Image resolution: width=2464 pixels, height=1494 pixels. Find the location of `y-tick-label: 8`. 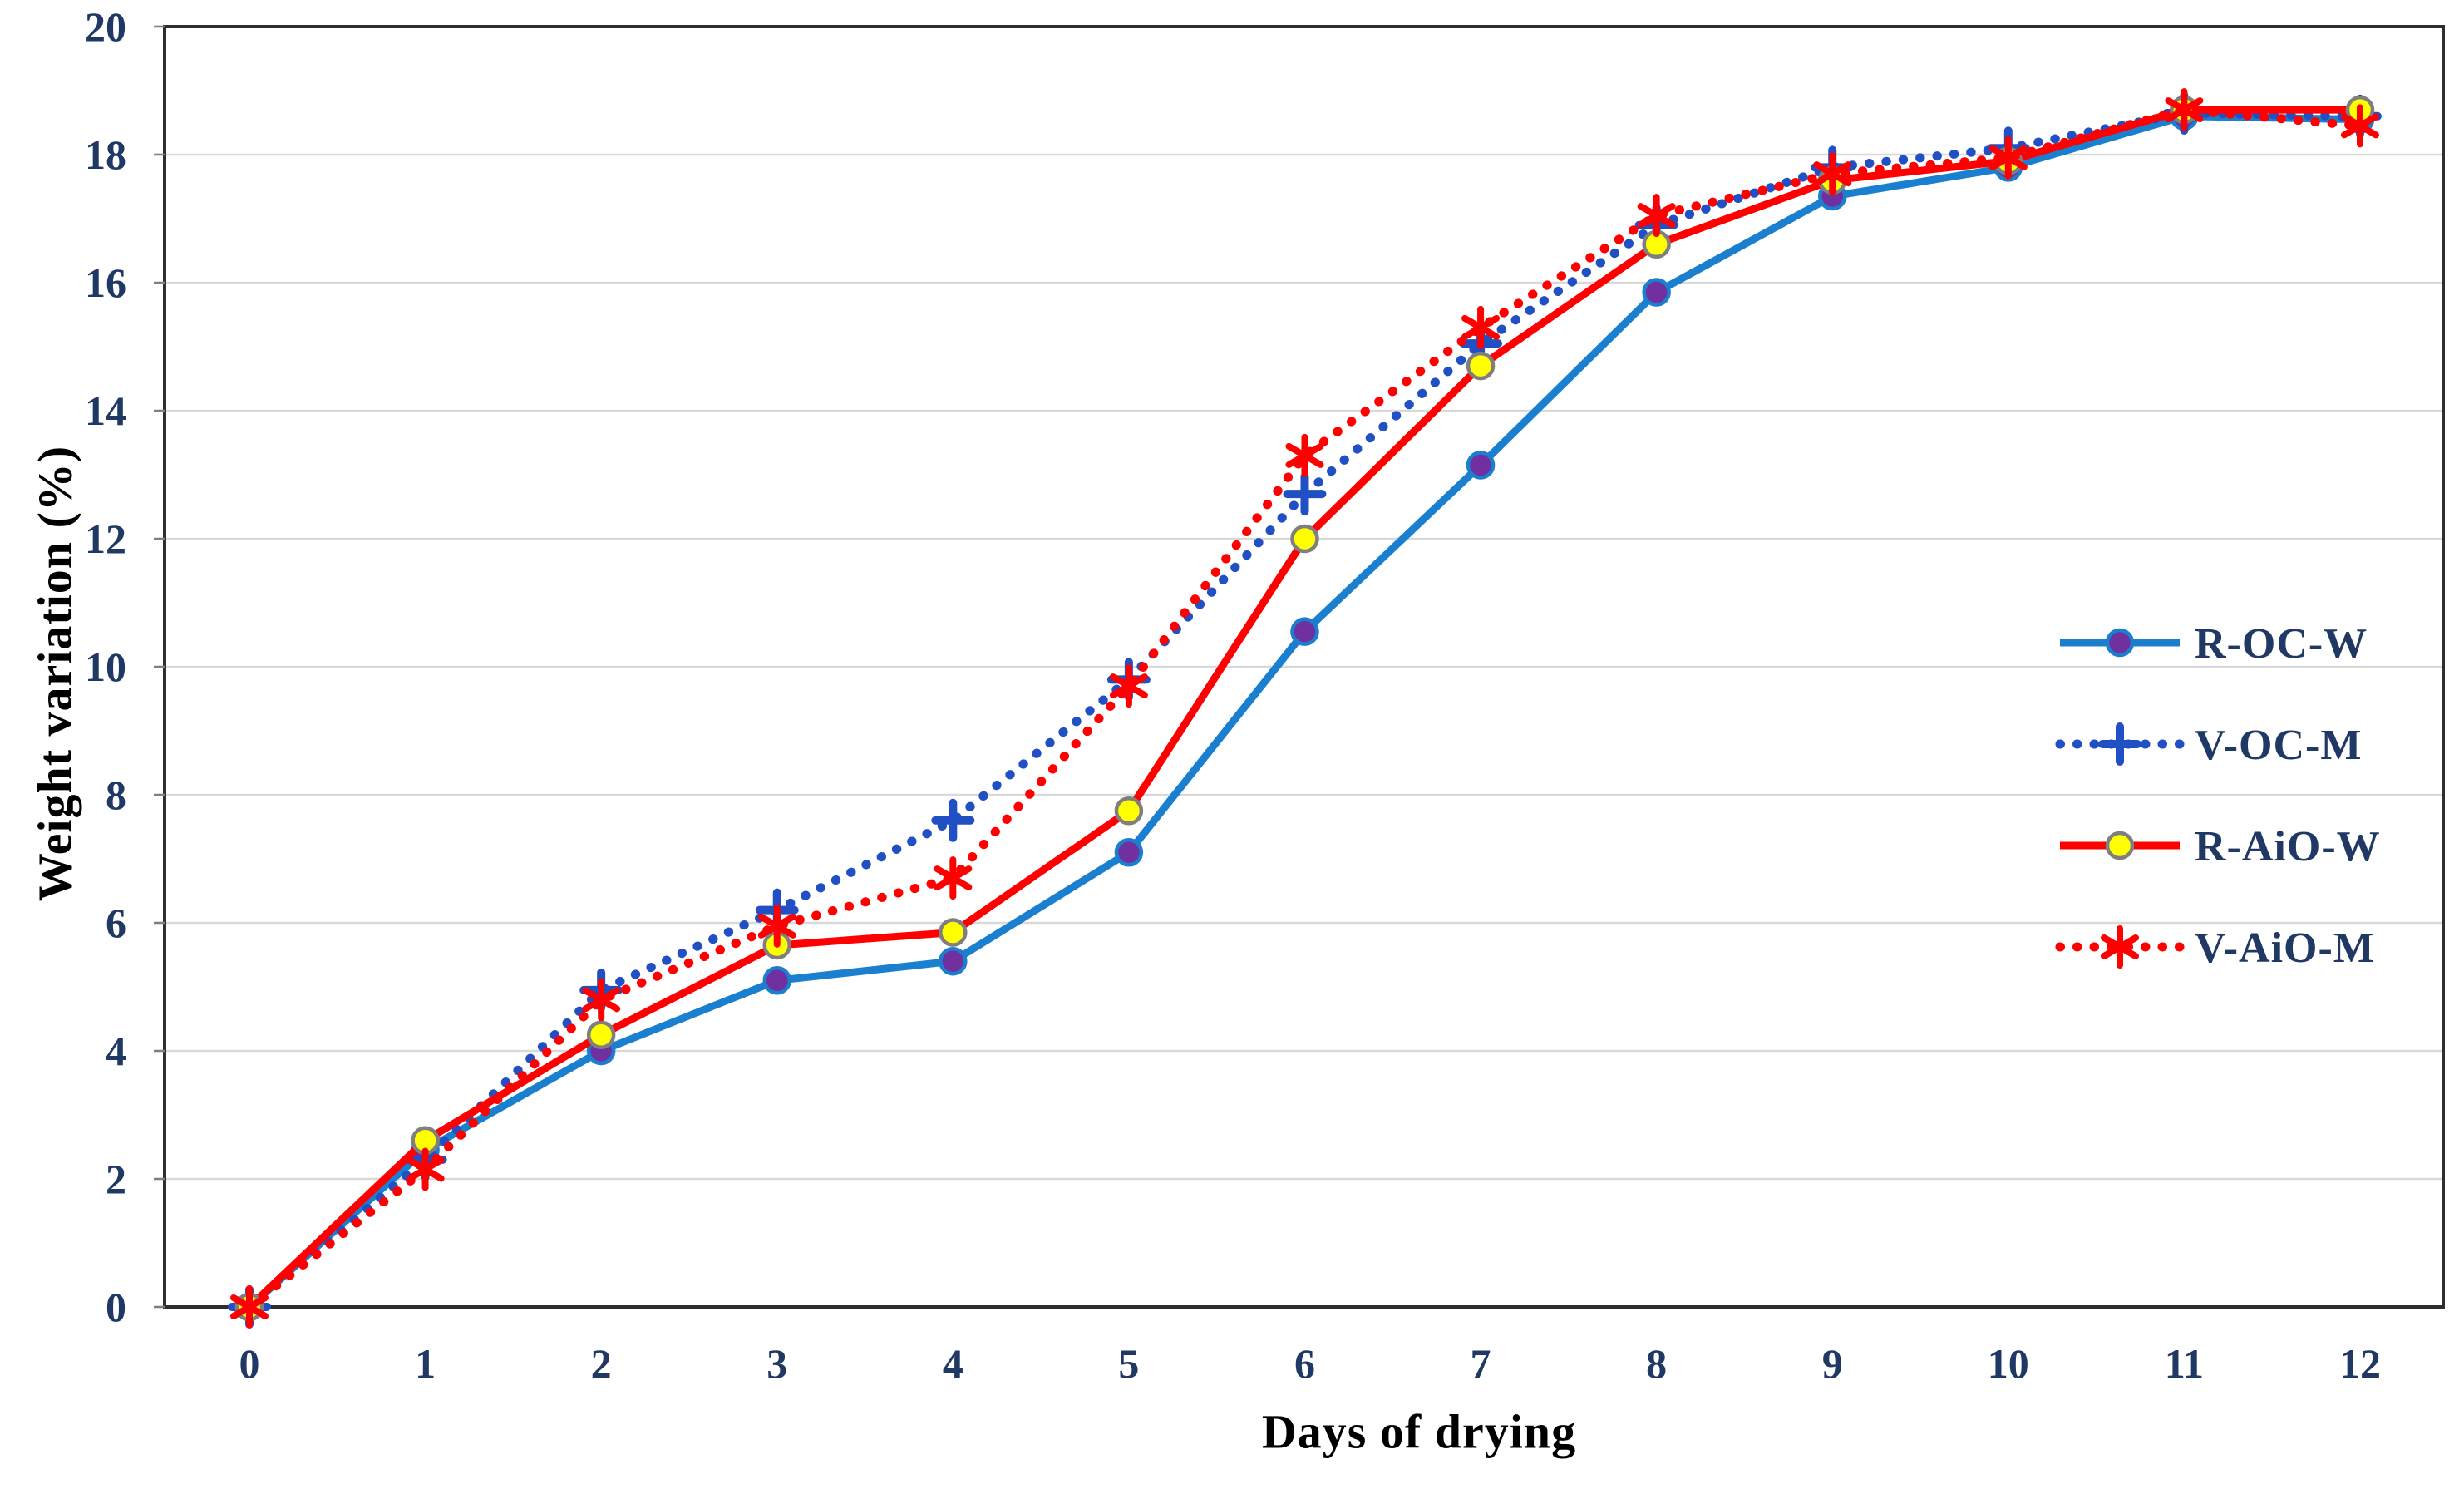

y-tick-label: 8 is located at coordinates (116, 795).